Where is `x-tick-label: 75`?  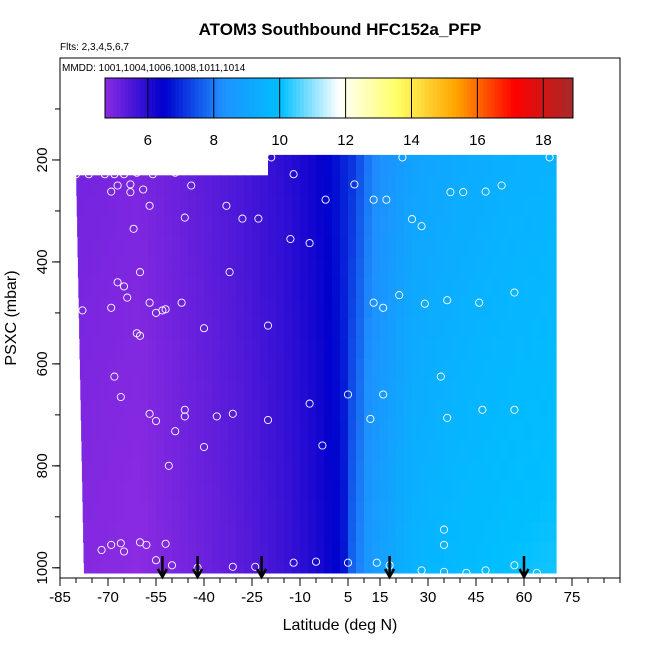
x-tick-label: 75 is located at coordinates (572, 597).